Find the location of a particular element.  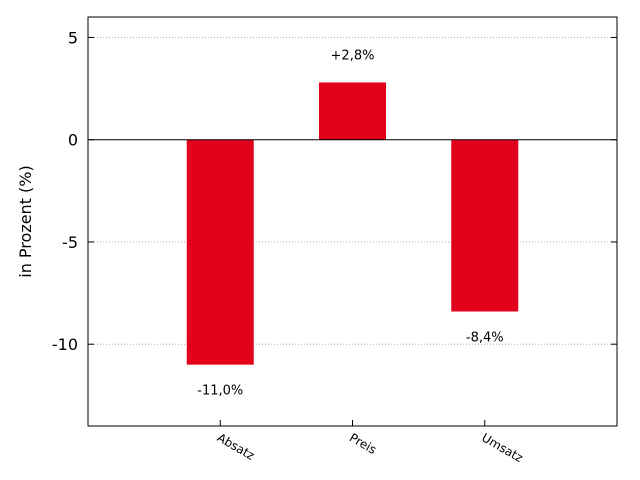

x-tick-label: Preis is located at coordinates (363, 443).